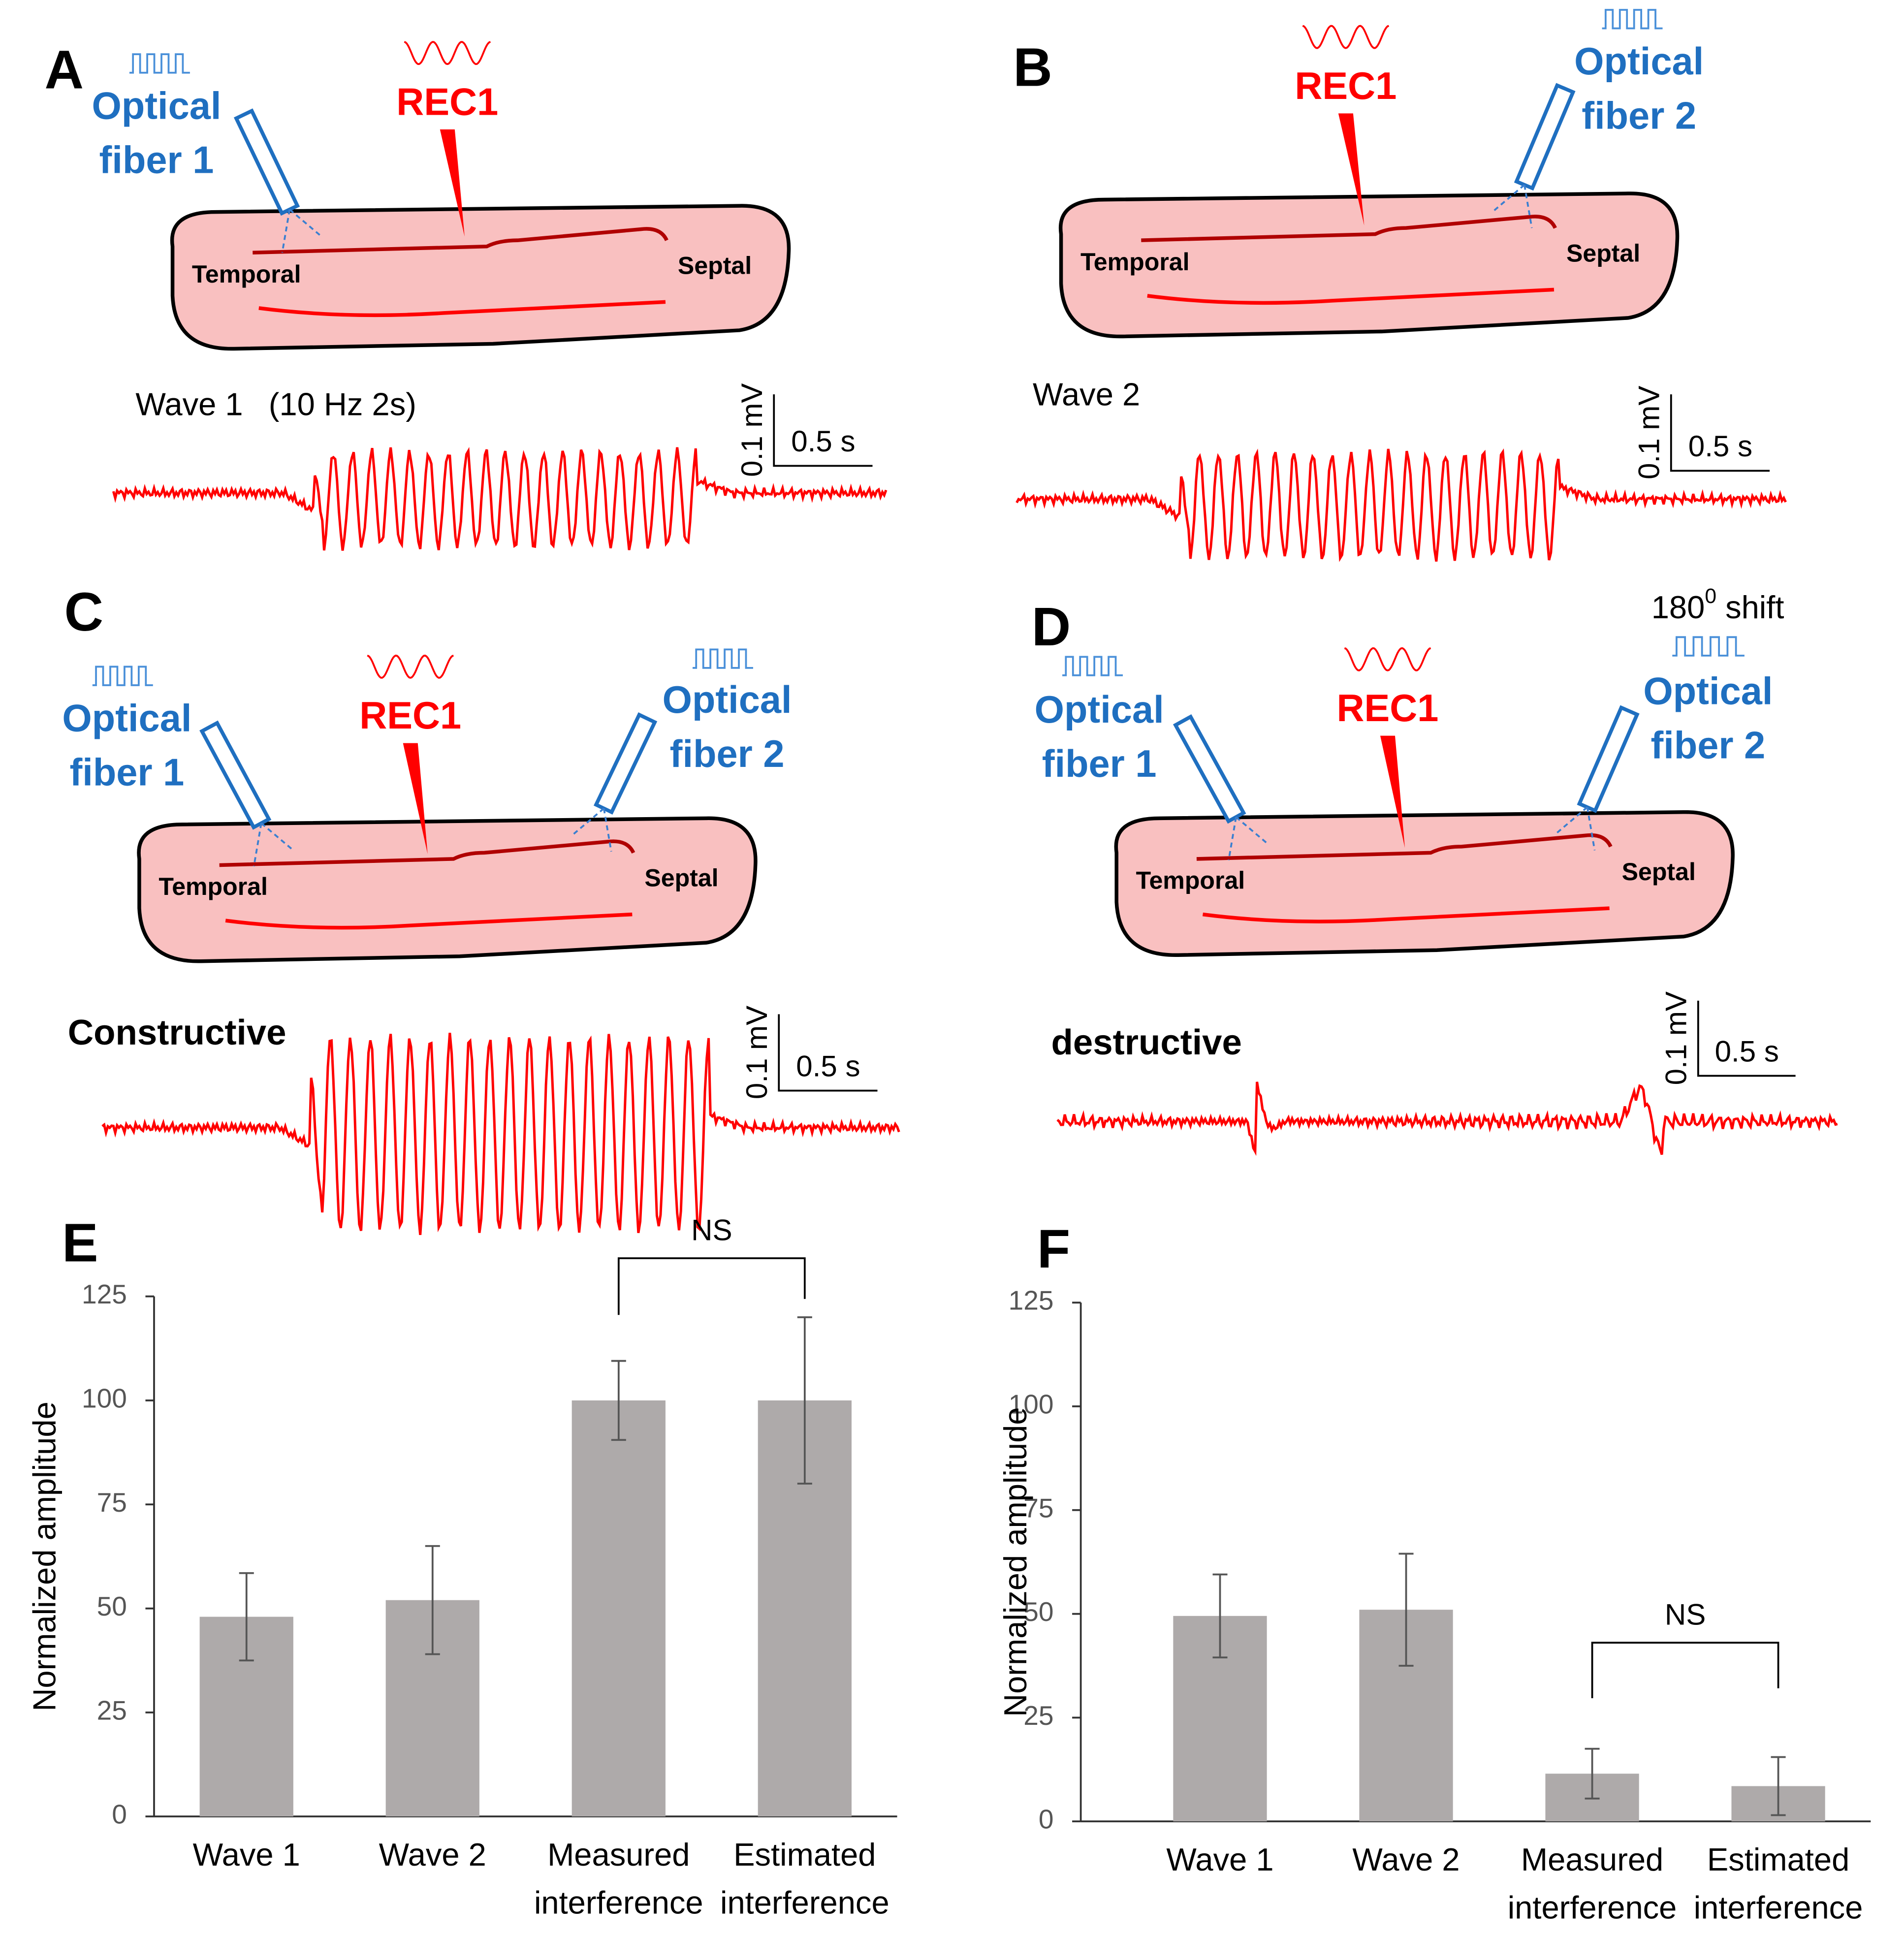  I want to click on trace-note: (10 Hz 2s), so click(342, 404).